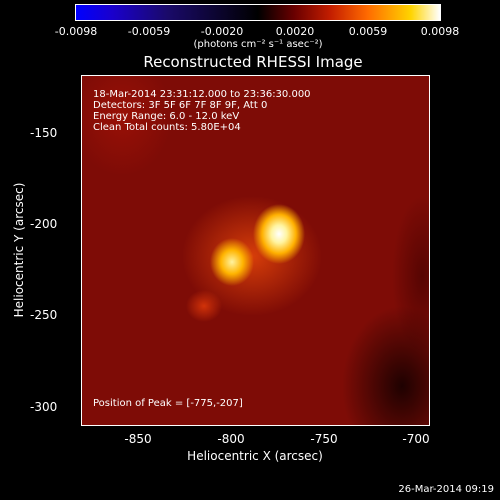  Describe the element at coordinates (202, 94) in the screenshot. I see `time-range-text: 18-Mar-2014 23:31:12.000 to 23:36:30.000` at that location.